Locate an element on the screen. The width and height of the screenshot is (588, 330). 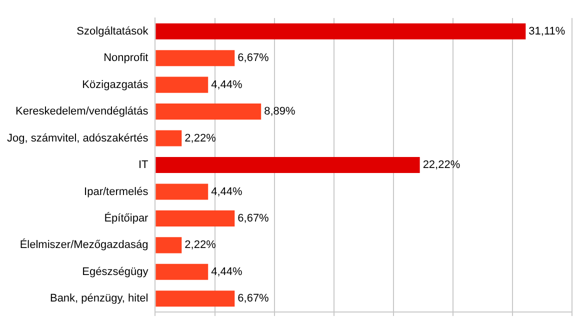
y-tick-label: Közigazgatás is located at coordinates (115, 84).